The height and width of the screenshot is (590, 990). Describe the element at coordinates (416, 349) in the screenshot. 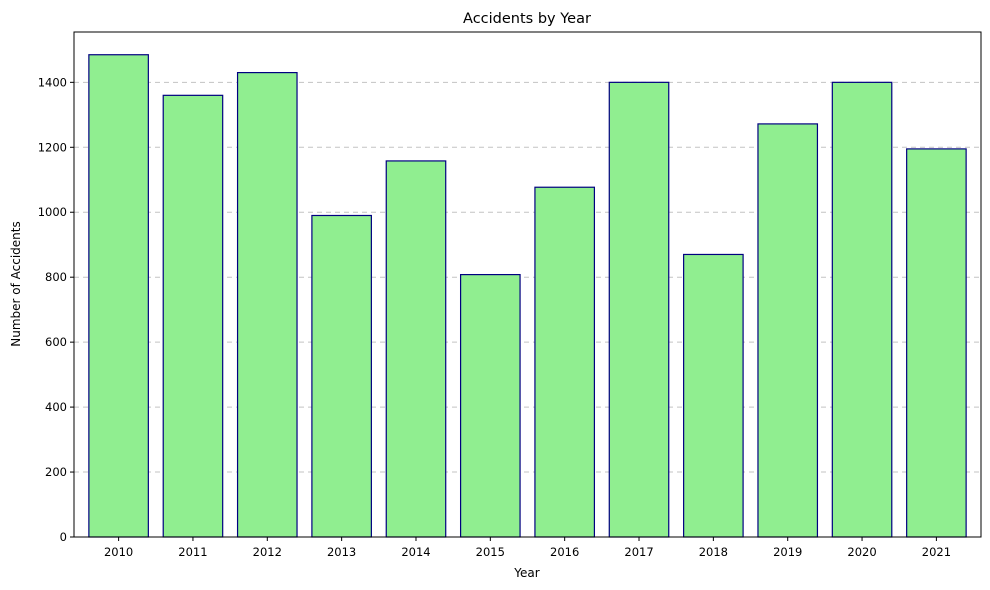

I see `bar-2014` at that location.